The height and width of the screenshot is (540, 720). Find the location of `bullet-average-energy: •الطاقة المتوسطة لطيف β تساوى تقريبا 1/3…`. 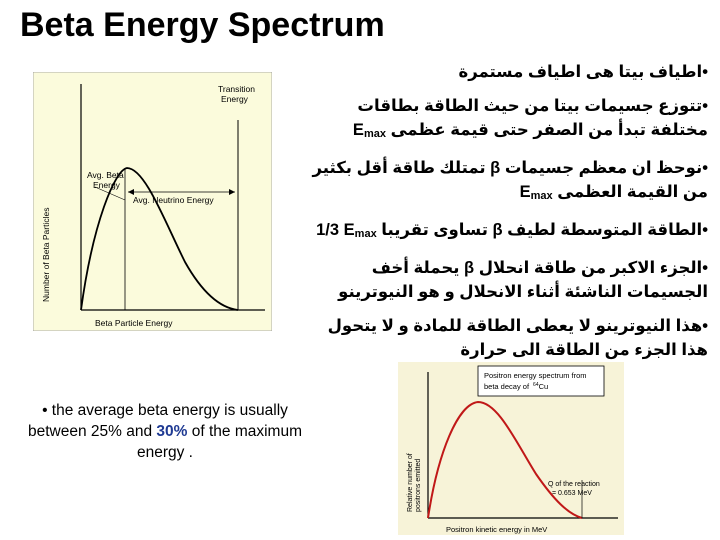

bullet-average-energy: •الطاقة المتوسطة لطيف β تساوى تقريبا 1/3… is located at coordinates (512, 230).